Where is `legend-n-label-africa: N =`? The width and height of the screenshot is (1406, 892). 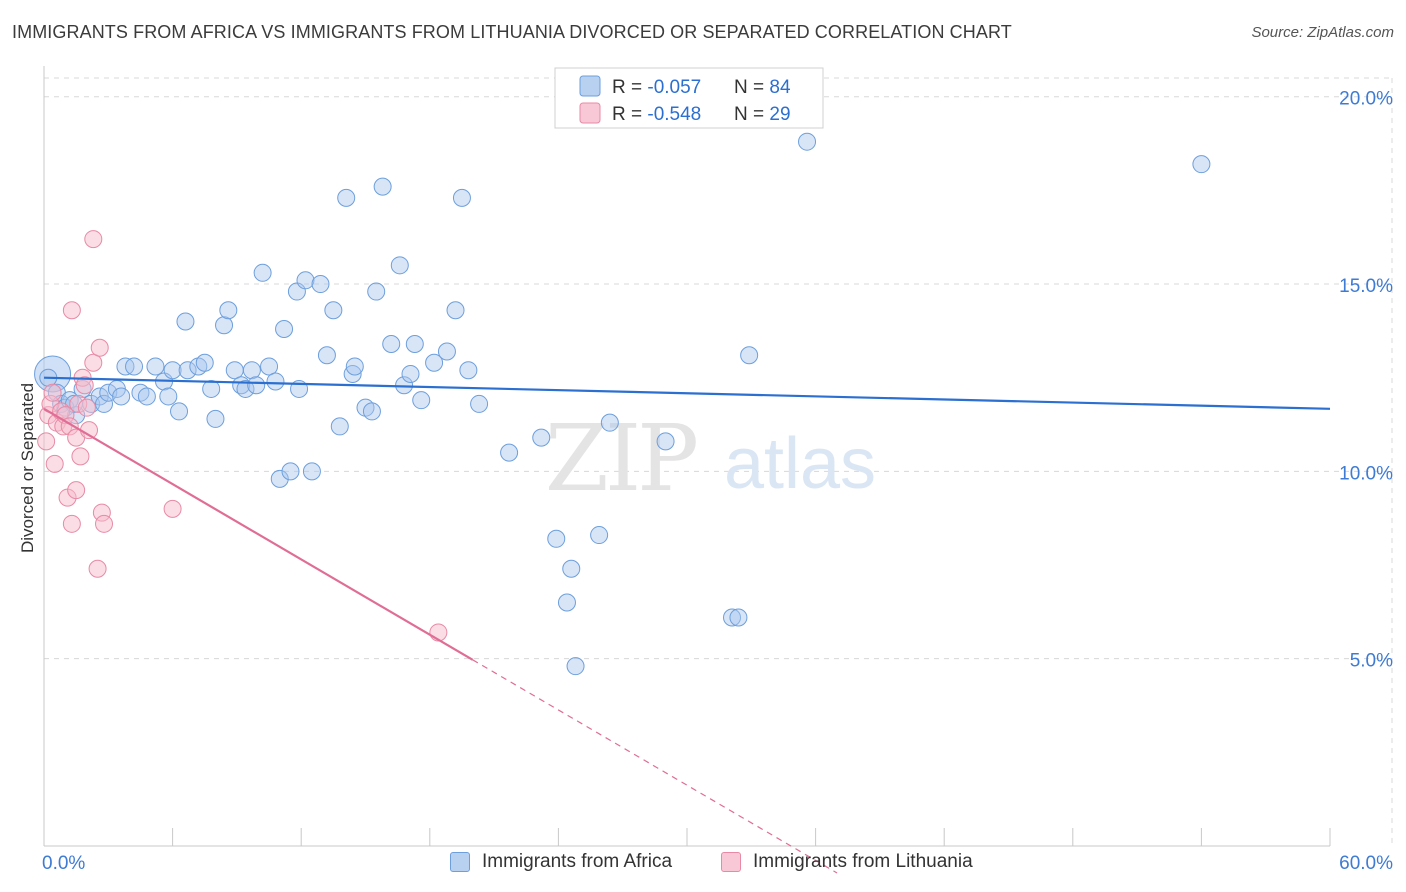 legend-n-label-africa: N = is located at coordinates (751, 87).